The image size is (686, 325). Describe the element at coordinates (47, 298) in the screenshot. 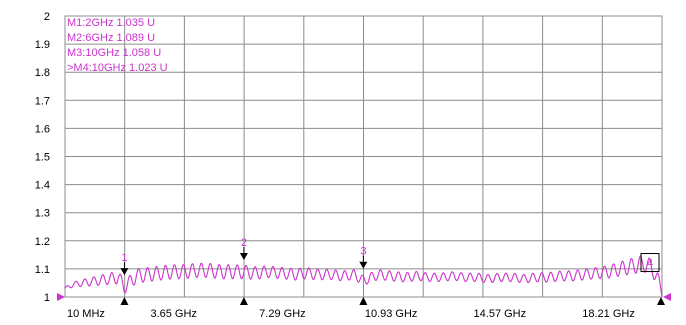

I see `y-tick-label: 1` at that location.